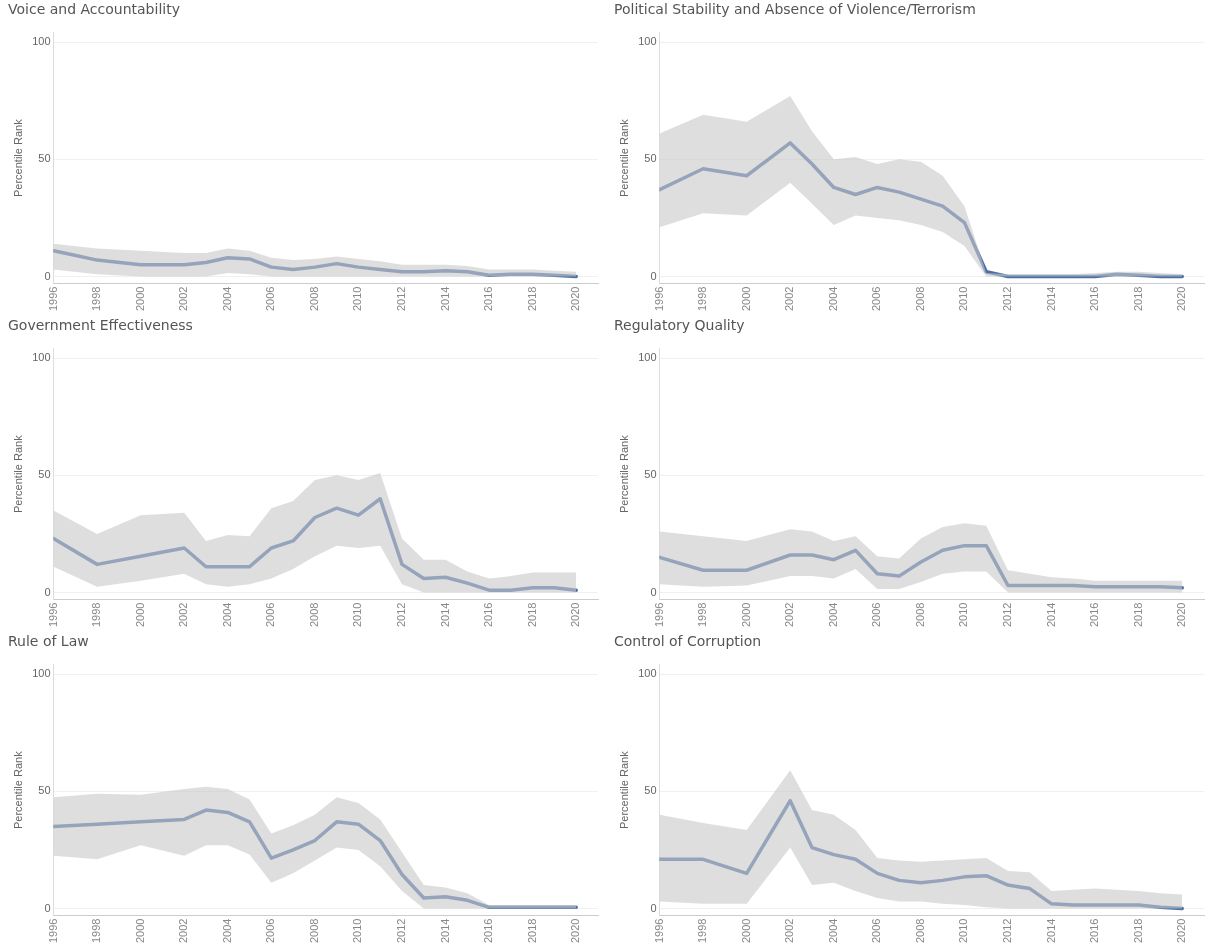 This screenshot has height=950, width=1220. I want to click on chart-title: Political Stability and Absence of Violence/Terrorism, so click(795, 9).